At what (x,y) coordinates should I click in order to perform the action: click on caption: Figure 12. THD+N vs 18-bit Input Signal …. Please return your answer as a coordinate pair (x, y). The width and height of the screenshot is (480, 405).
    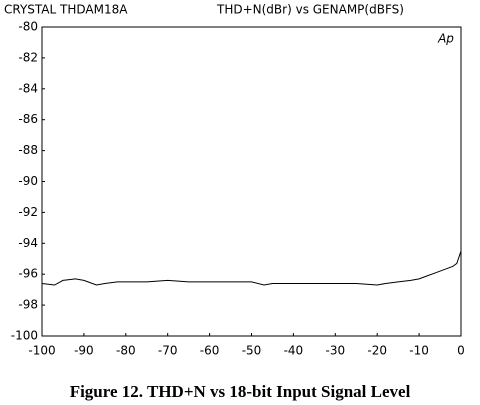
    Looking at the image, I should click on (240, 391).